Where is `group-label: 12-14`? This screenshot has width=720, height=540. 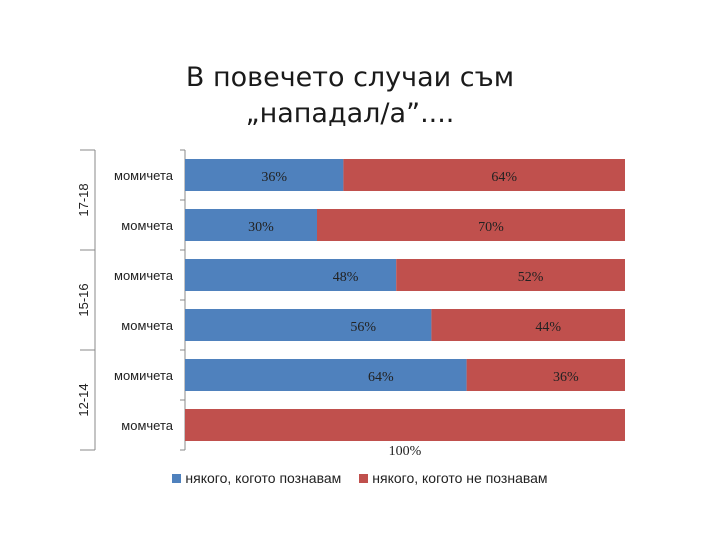
group-label: 12-14 is located at coordinates (83, 399).